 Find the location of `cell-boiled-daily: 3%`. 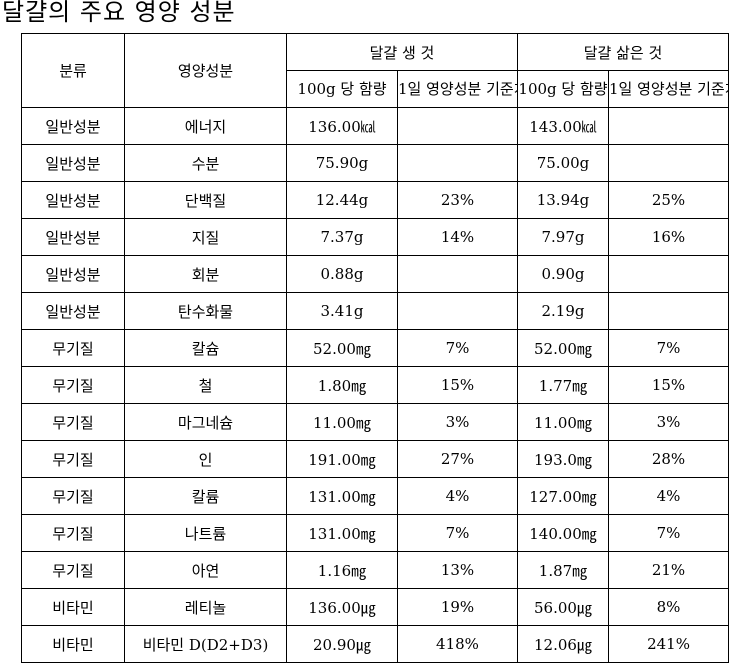

cell-boiled-daily: 3% is located at coordinates (668, 422).